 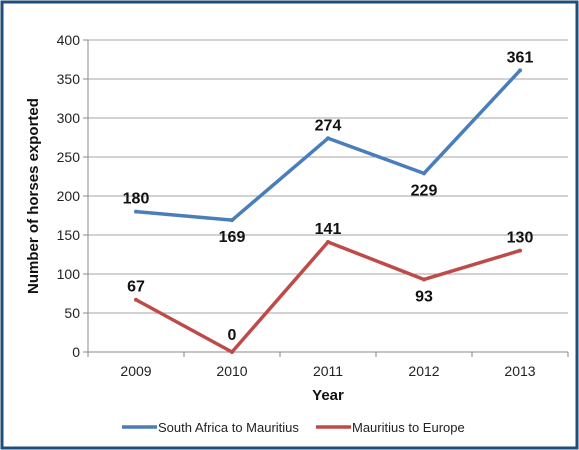 I want to click on y-tick-labels: 0 50 100 150 200 250 300 350 400, so click(x=69, y=196).